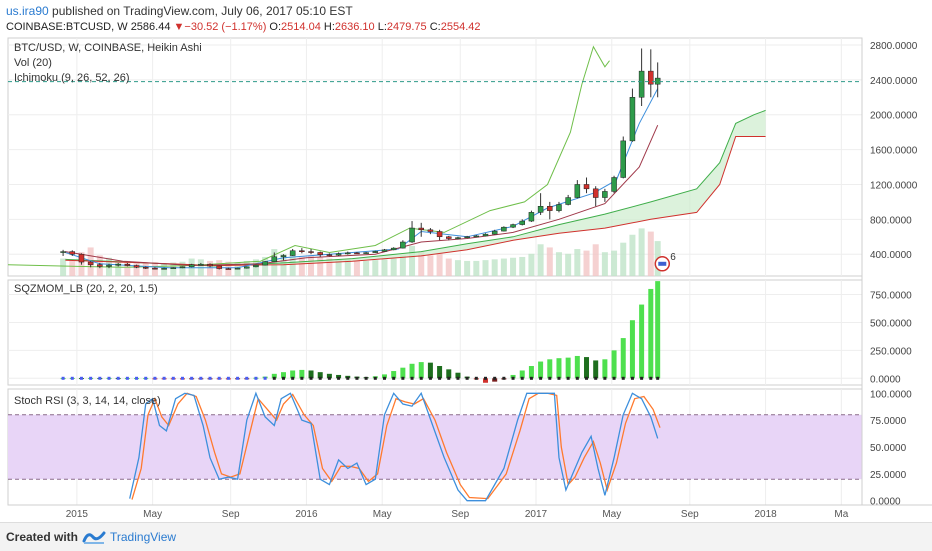 The image size is (932, 551). What do you see at coordinates (86, 289) in the screenshot?
I see `sqzmom-indicator-label: SQZMOM_LB (20, 2, 20, 1.5)` at bounding box center [86, 289].